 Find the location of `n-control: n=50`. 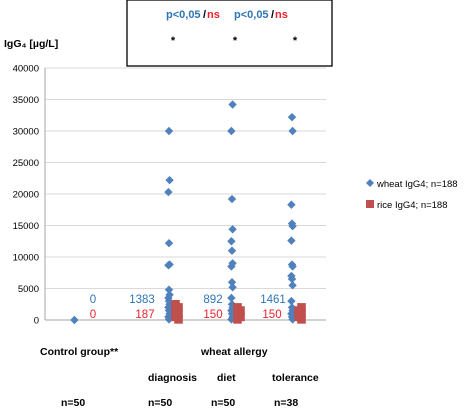

n-control: n=50 is located at coordinates (73, 402).